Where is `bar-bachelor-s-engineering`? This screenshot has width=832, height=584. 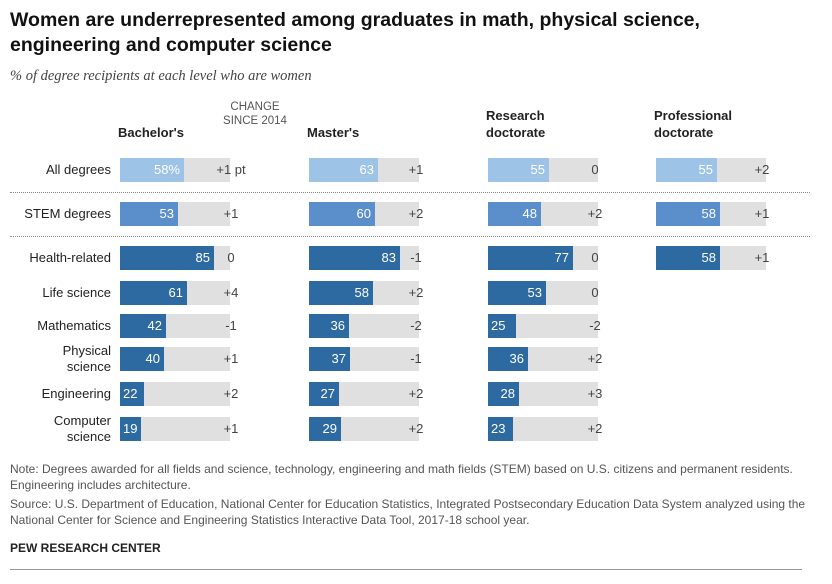
bar-bachelor-s-engineering is located at coordinates (132, 394).